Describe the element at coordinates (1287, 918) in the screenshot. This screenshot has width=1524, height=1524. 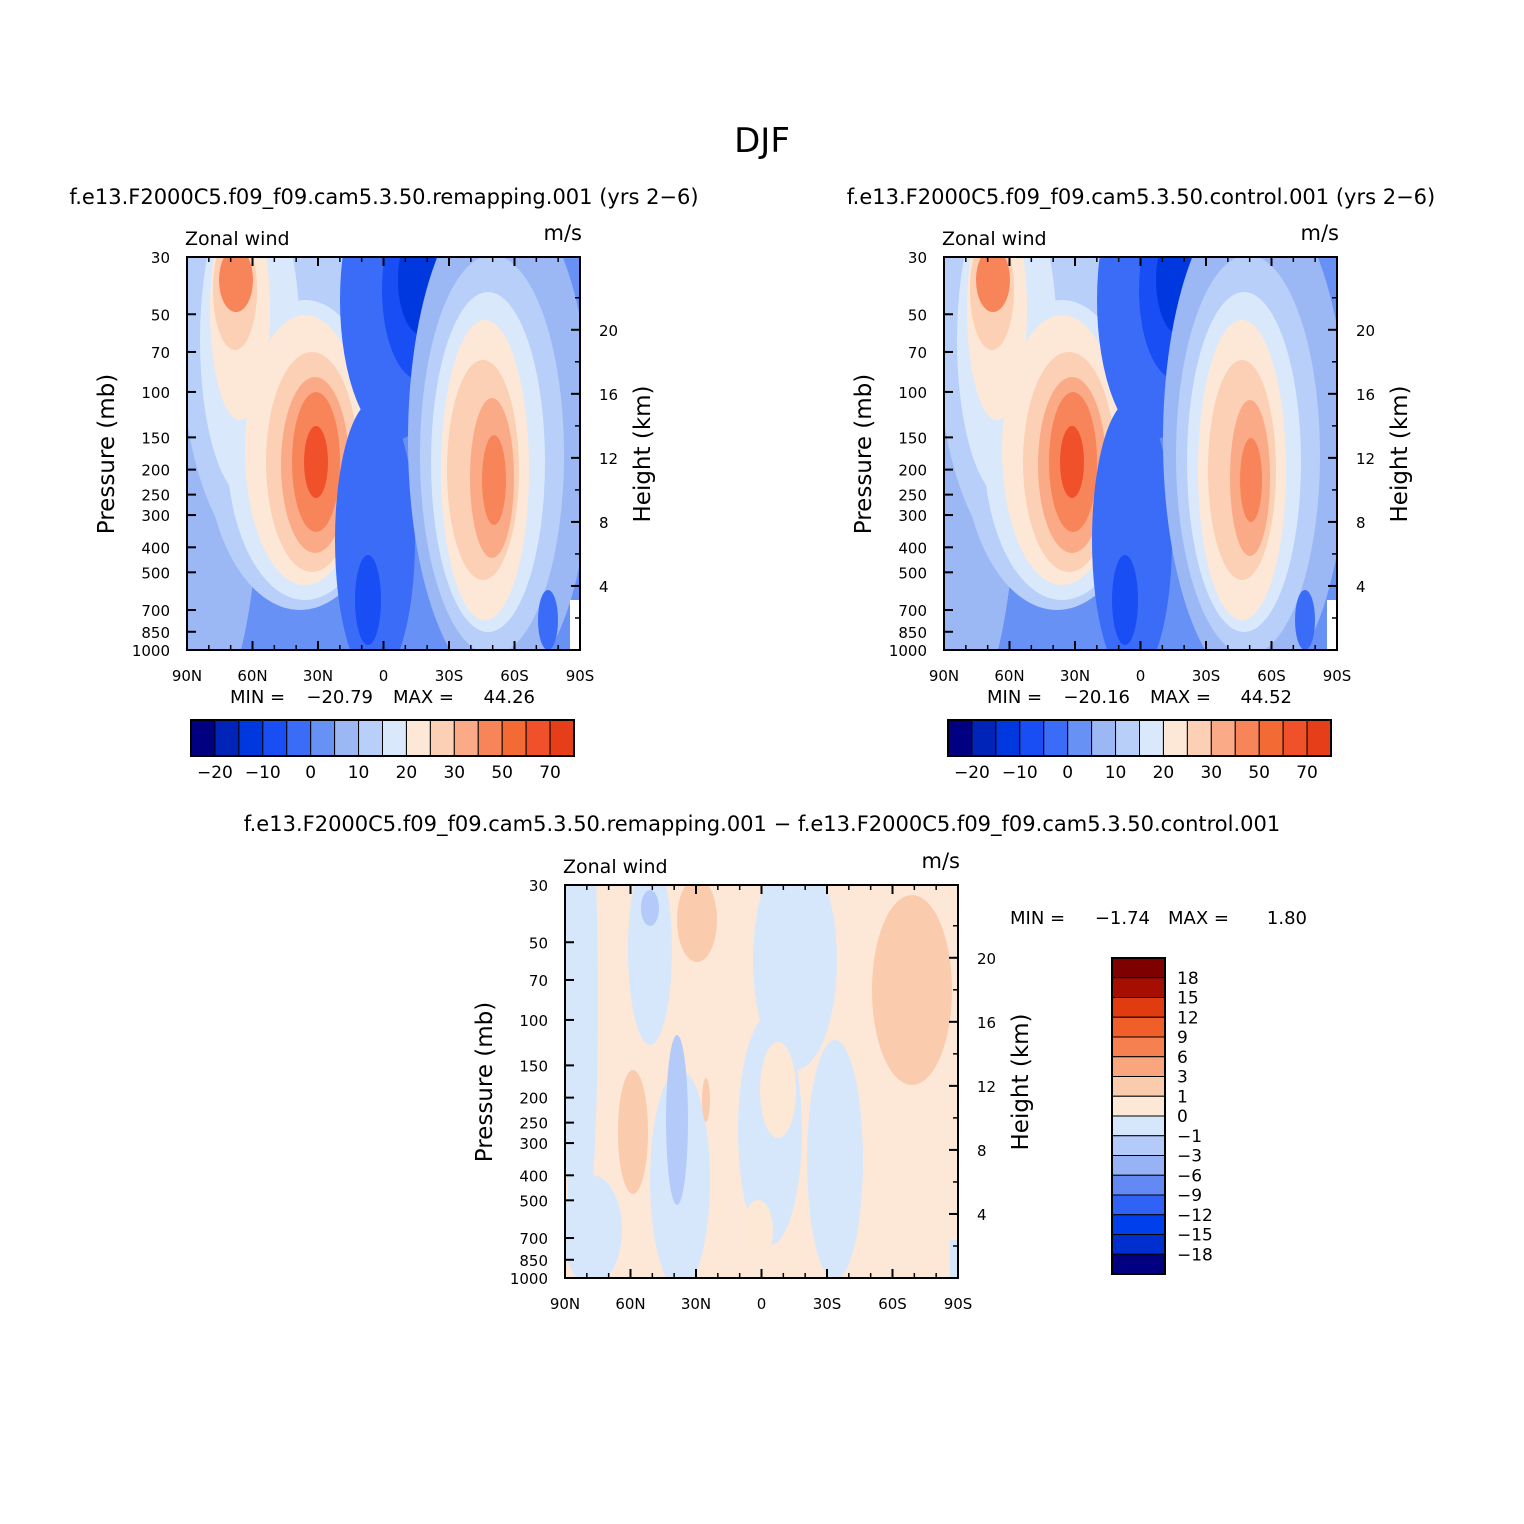
I see `panel-difference-max-value: 1.80` at that location.